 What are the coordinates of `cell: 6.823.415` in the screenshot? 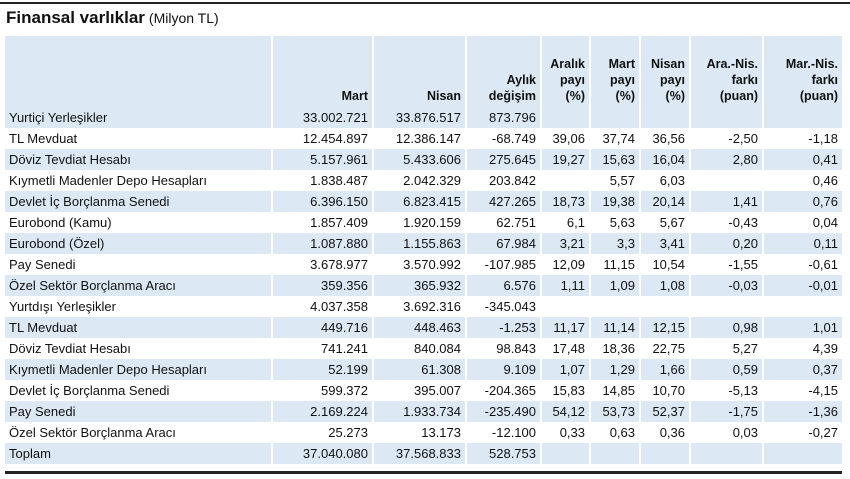 It's located at (419, 201).